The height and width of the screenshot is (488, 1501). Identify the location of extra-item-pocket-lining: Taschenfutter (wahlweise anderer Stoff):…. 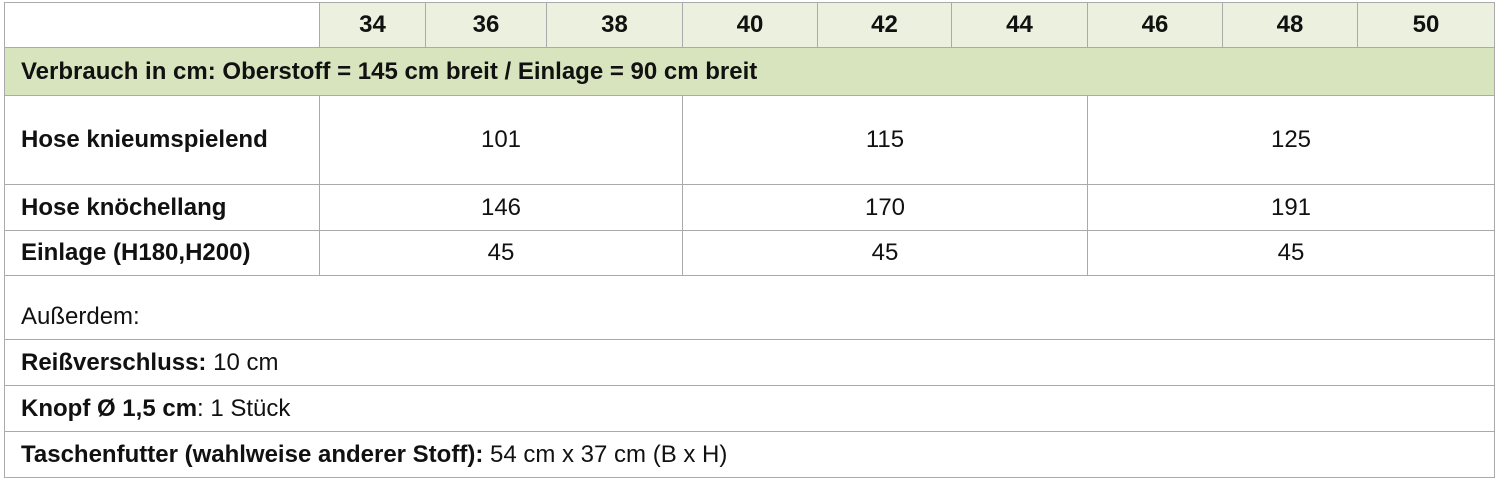
(749, 454).